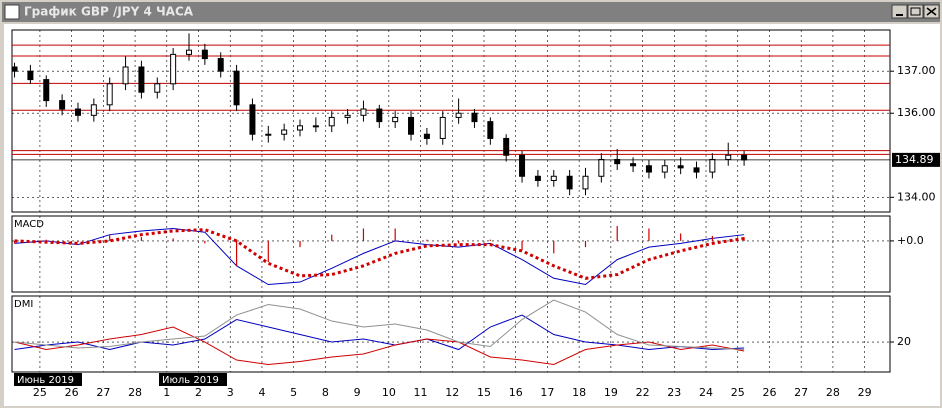 The width and height of the screenshot is (942, 408). I want to click on window-title: График GBP /JPY 4 ЧАСА, so click(109, 12).